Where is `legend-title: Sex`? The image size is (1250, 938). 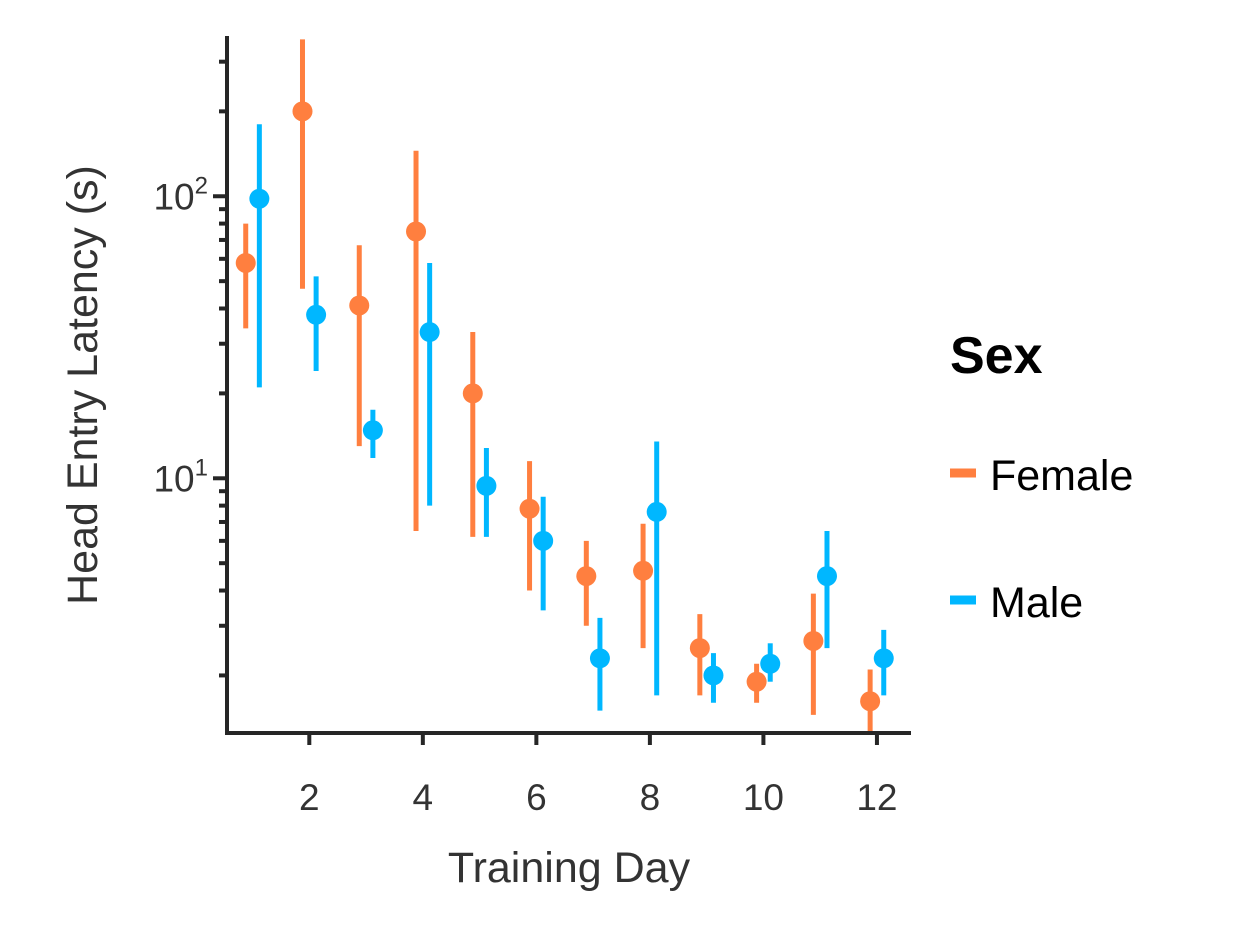
legend-title: Sex is located at coordinates (996, 356).